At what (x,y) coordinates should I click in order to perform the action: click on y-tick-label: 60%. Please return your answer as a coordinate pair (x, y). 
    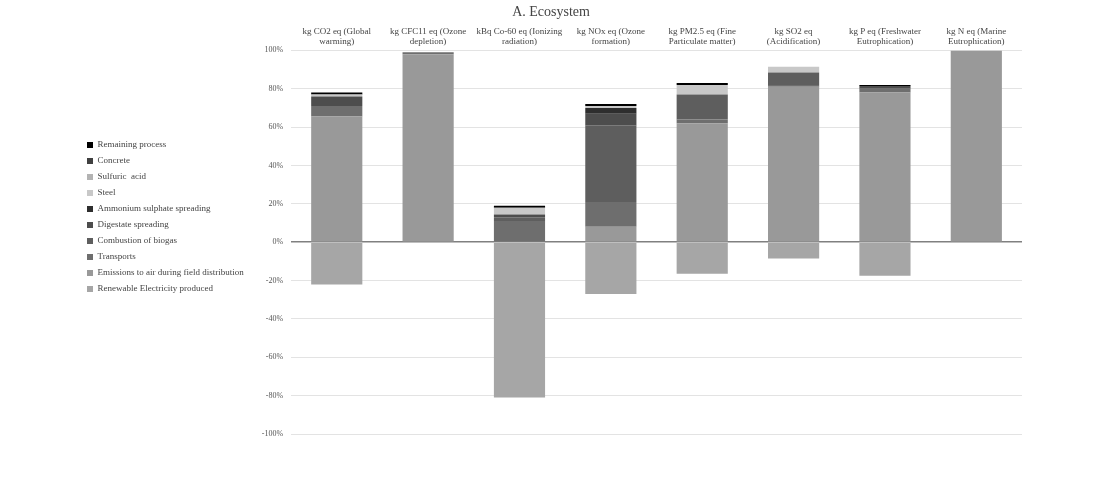
    Looking at the image, I should click on (276, 127).